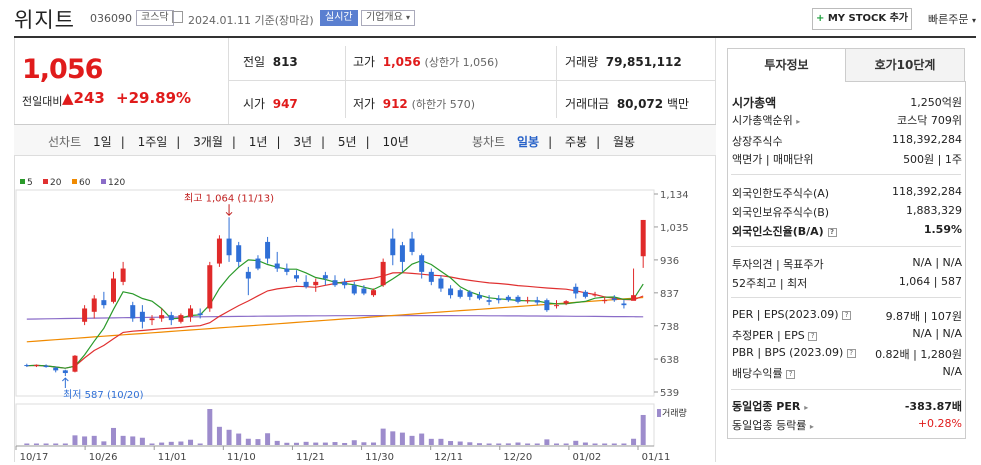 The image size is (981, 465). I want to click on tab-orderbook: 호가10단계, so click(905, 65).